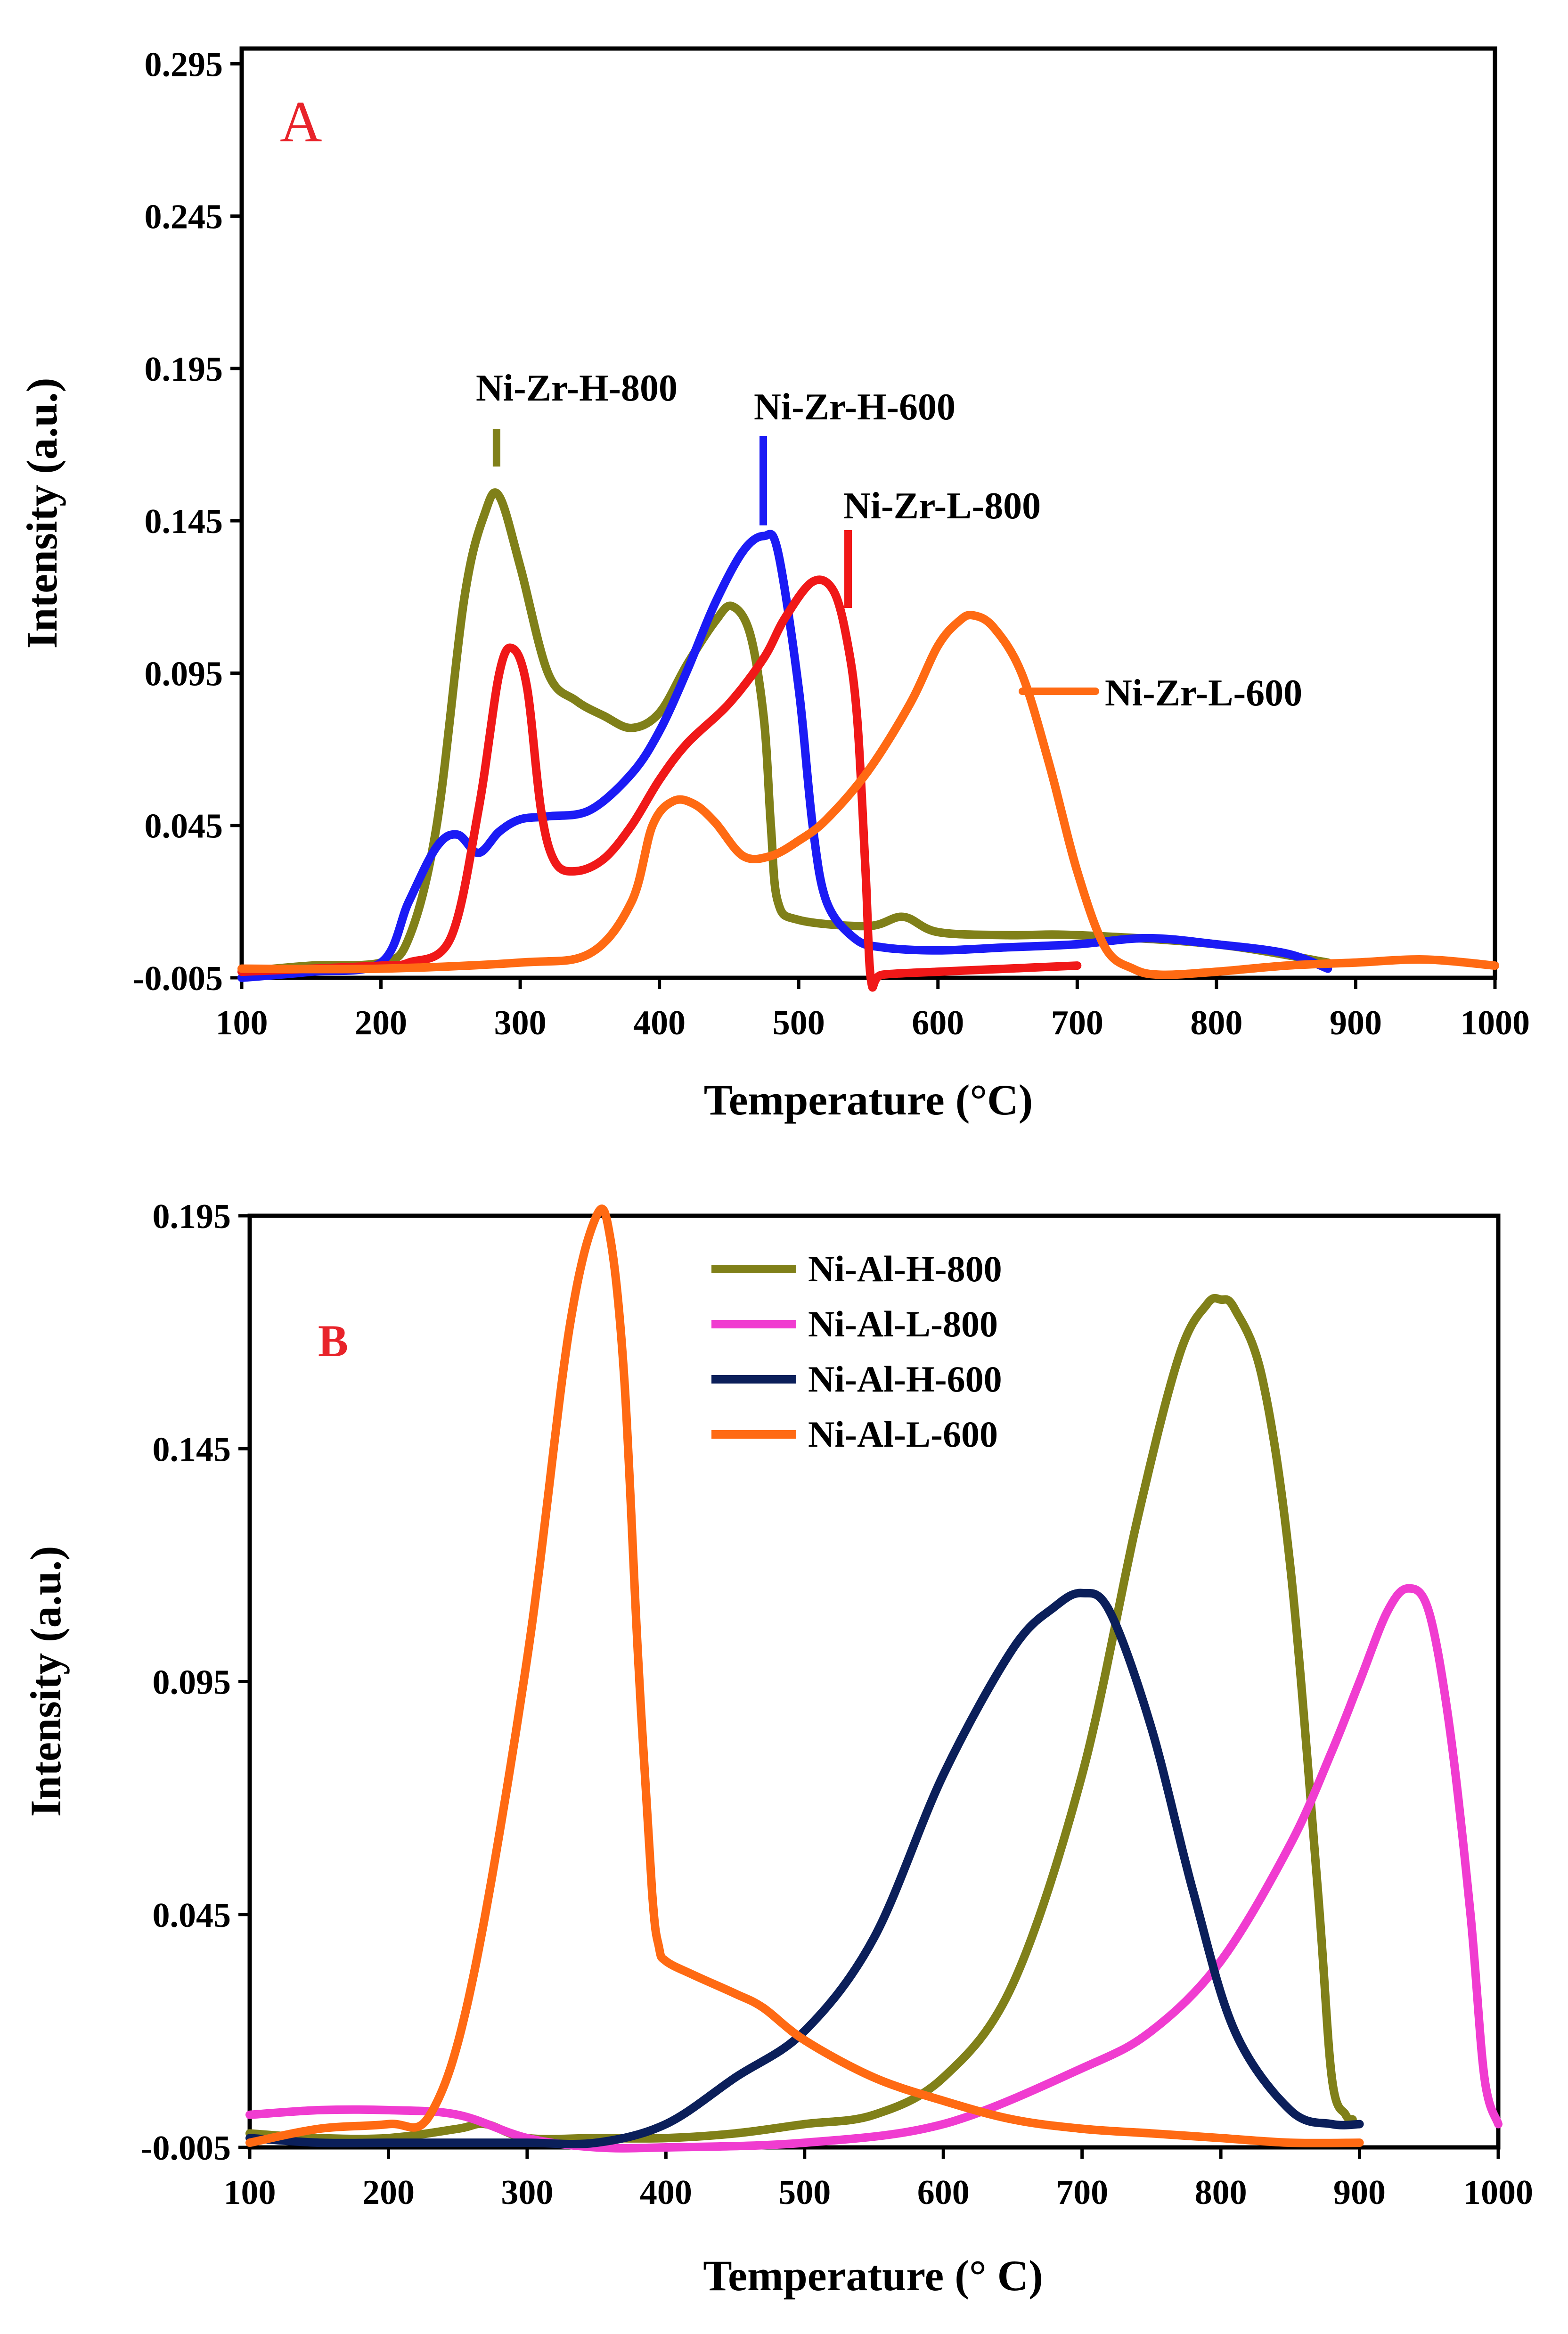 This screenshot has height=2334, width=1568. What do you see at coordinates (250, 2192) in the screenshot?
I see `panel-b-x-tick-label: 100` at bounding box center [250, 2192].